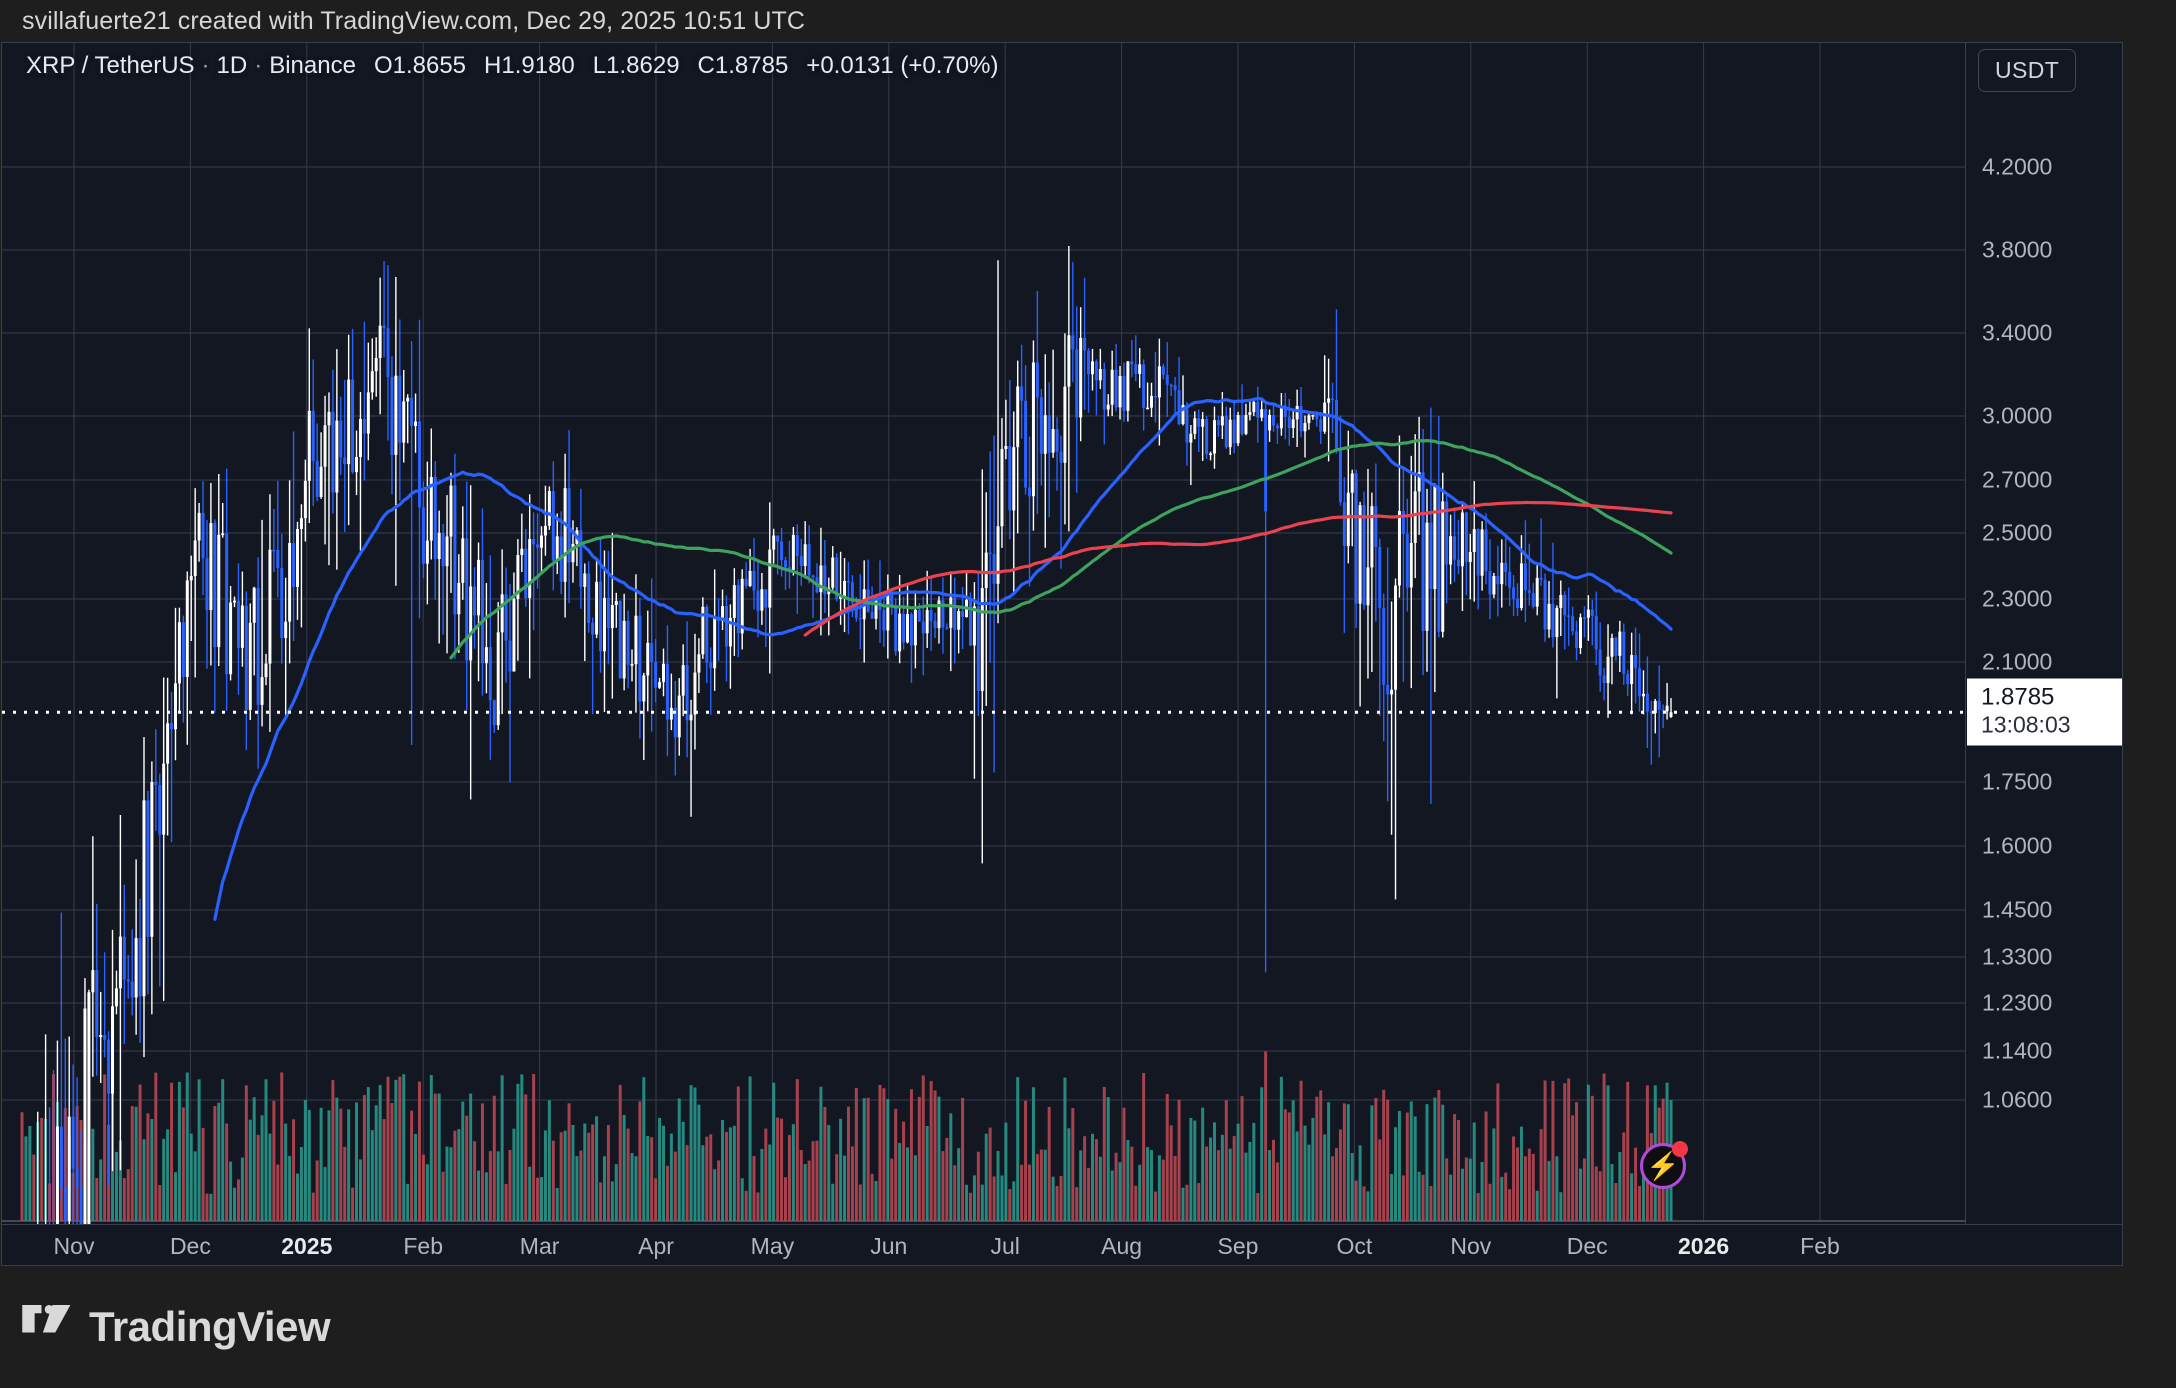 The image size is (2176, 1388). I want to click on price-tick: 3.0000, so click(2017, 415).